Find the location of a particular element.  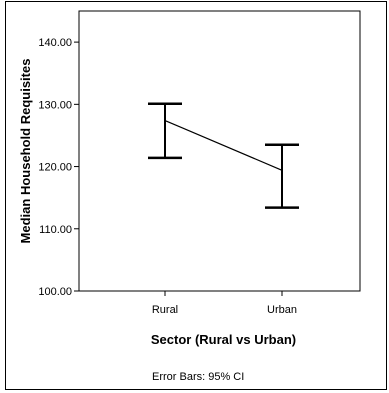

mean-line is located at coordinates (223, 145).